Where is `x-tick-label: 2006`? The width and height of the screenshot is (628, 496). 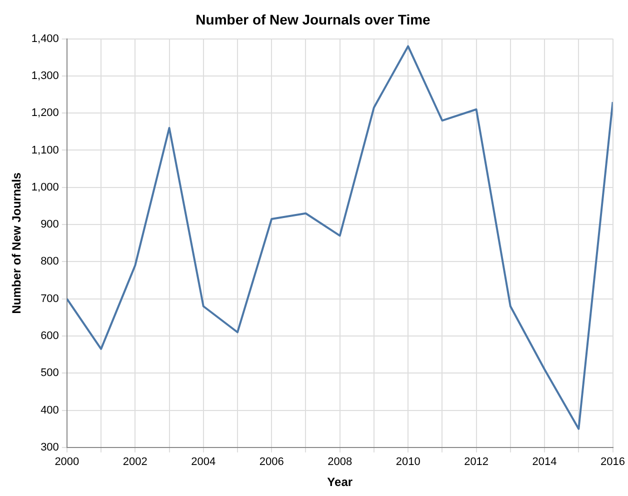
x-tick-label: 2006 is located at coordinates (271, 462).